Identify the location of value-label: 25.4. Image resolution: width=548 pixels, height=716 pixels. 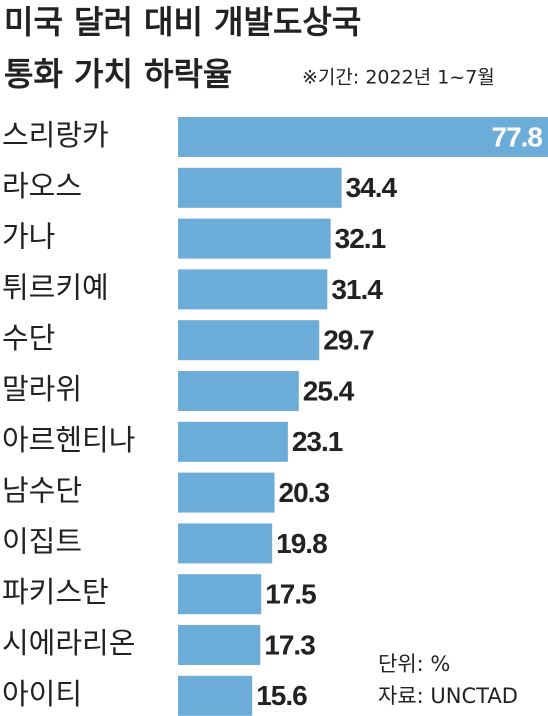
(329, 390).